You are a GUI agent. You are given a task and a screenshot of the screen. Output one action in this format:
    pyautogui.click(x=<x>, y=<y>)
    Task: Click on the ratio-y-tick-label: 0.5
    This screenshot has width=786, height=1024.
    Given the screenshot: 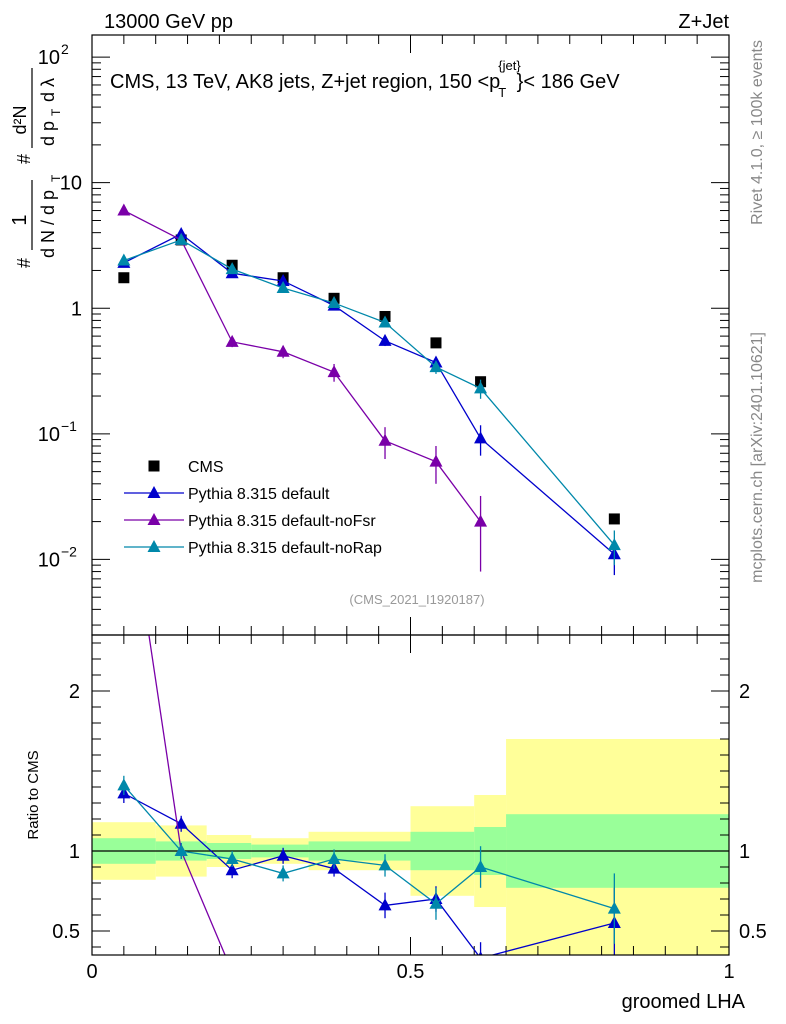 What is the action you would take?
    pyautogui.click(x=66, y=932)
    